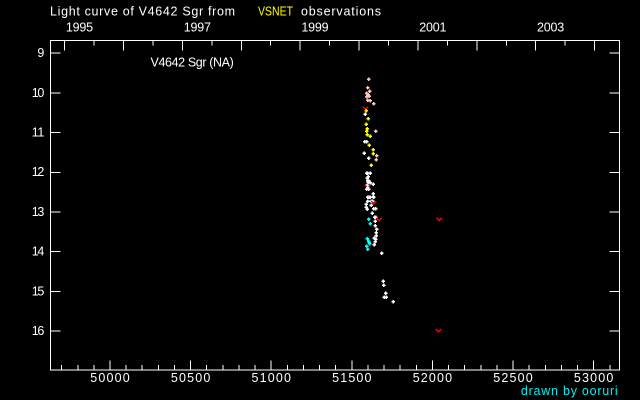 The image size is (640, 400). Describe the element at coordinates (38, 93) in the screenshot. I see `svg-text: 10` at that location.